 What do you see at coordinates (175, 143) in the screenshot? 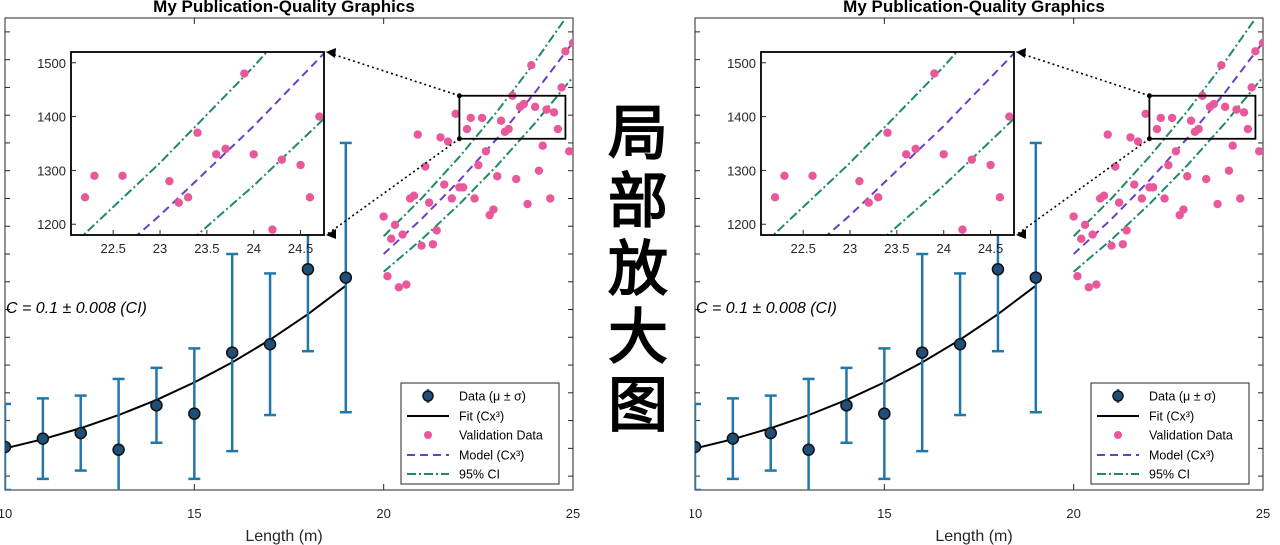
I see `inset-ci-upper-line` at bounding box center [175, 143].